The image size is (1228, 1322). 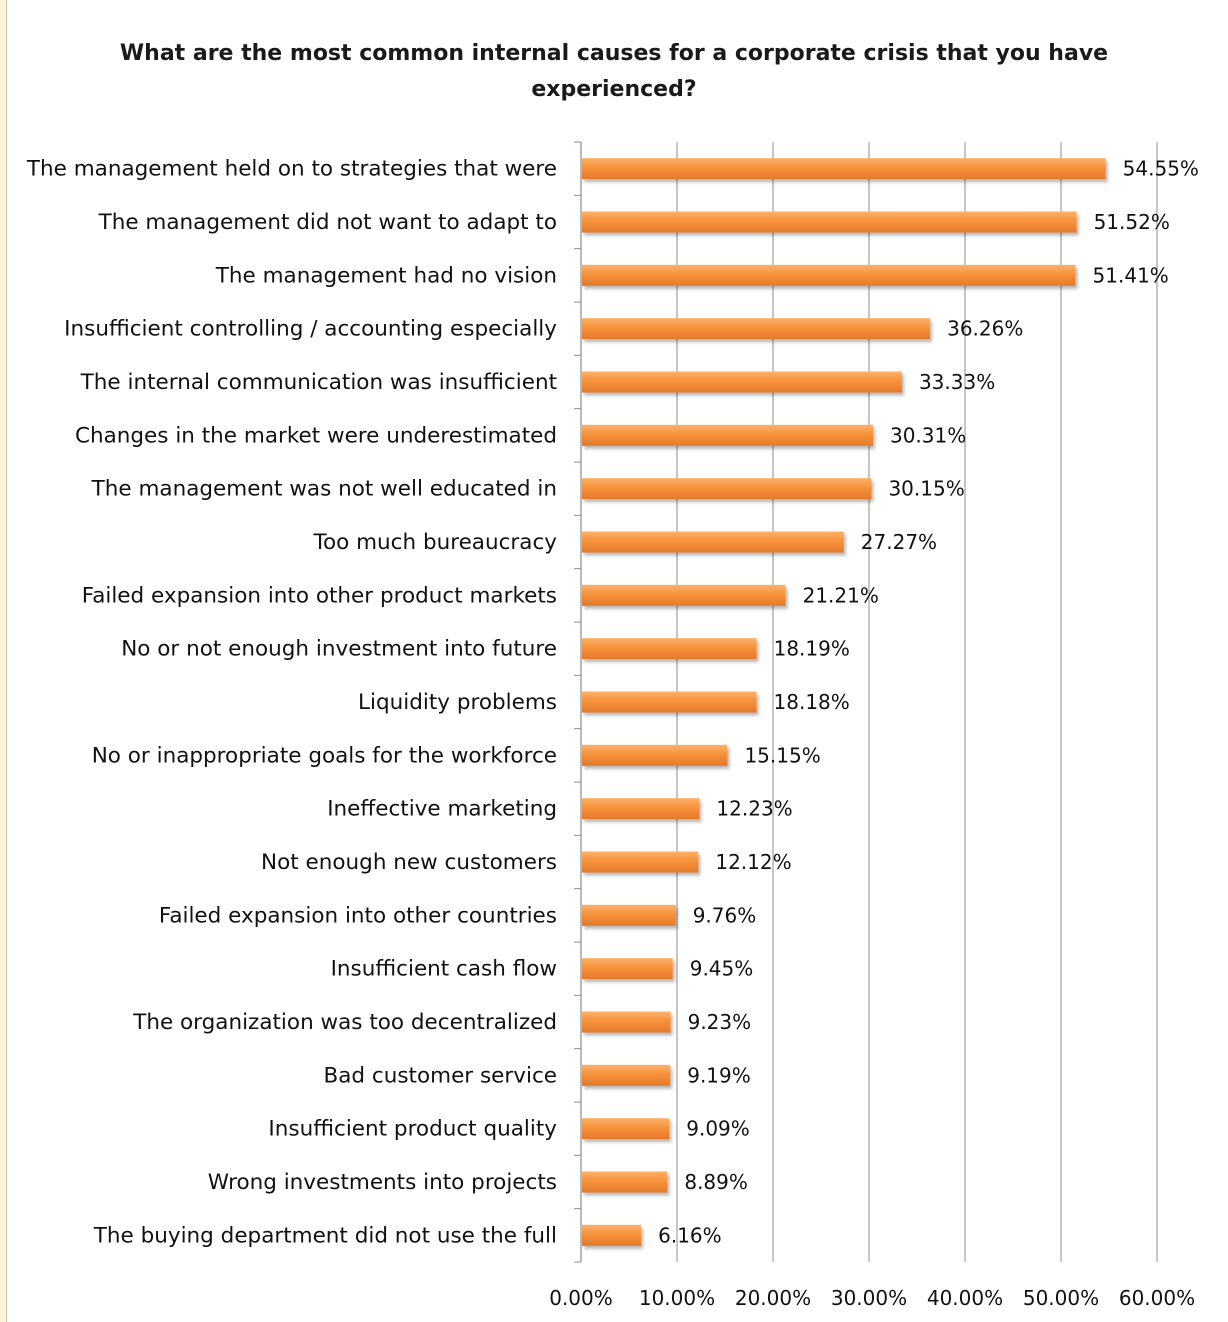 What do you see at coordinates (409, 862) in the screenshot?
I see `category-label: Not enough new customers` at bounding box center [409, 862].